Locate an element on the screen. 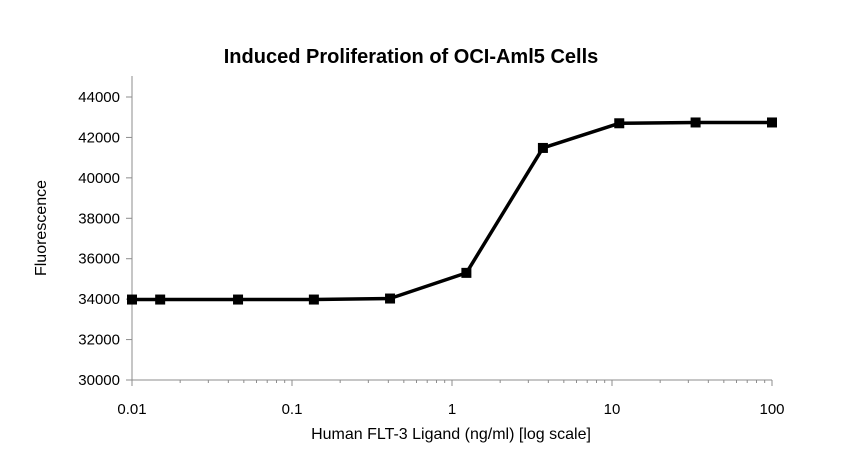 Image resolution: width=854 pixels, height=467 pixels. x-tick-label: 1 is located at coordinates (452, 409).